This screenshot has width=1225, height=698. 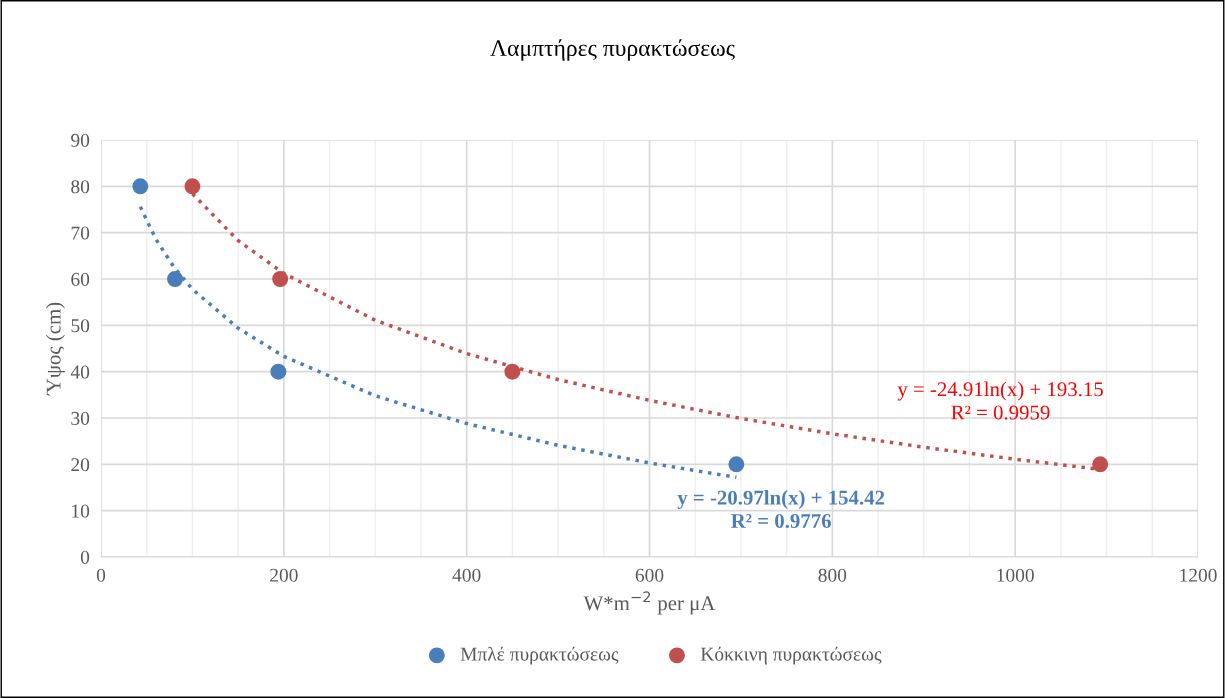 What do you see at coordinates (80, 187) in the screenshot?
I see `y-tick-label: 80` at bounding box center [80, 187].